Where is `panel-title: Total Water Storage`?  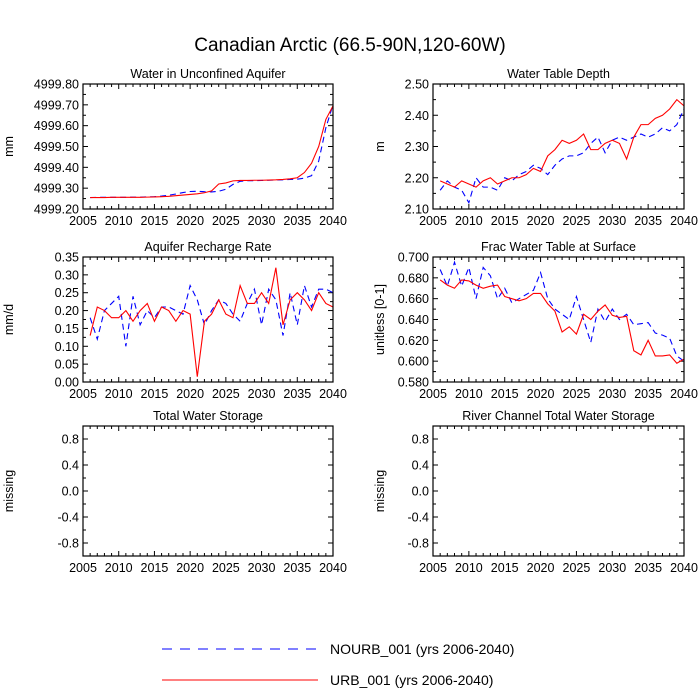
panel-title: Total Water Storage is located at coordinates (208, 416).